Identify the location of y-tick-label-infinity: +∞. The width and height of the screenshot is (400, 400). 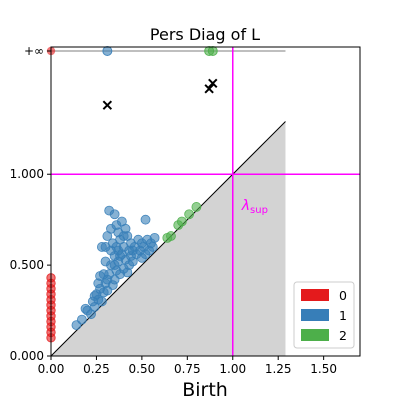
(34, 51).